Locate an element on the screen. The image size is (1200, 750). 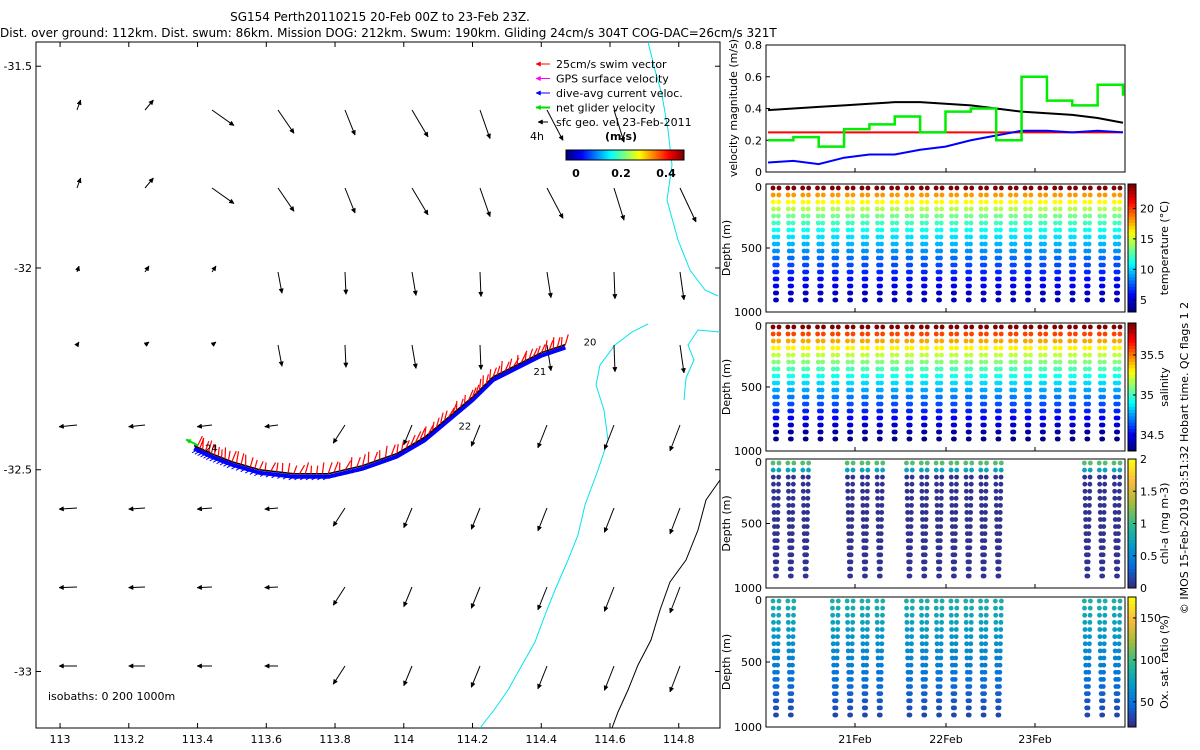
swim-vector is located at coordinates (273, 467).